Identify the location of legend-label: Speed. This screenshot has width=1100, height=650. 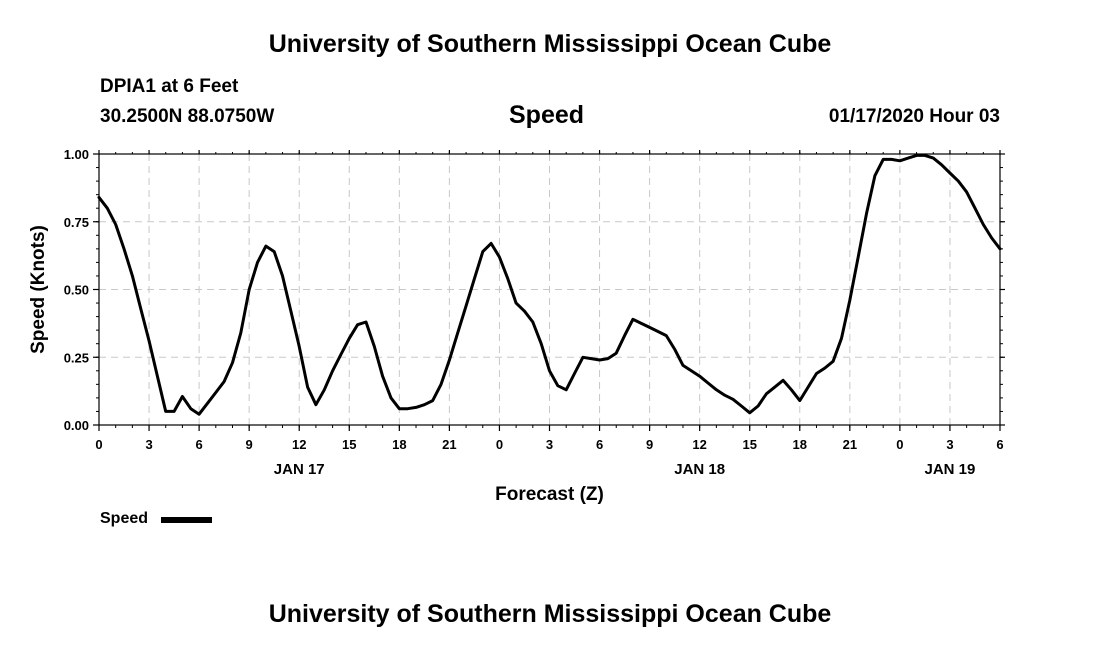
(124, 518).